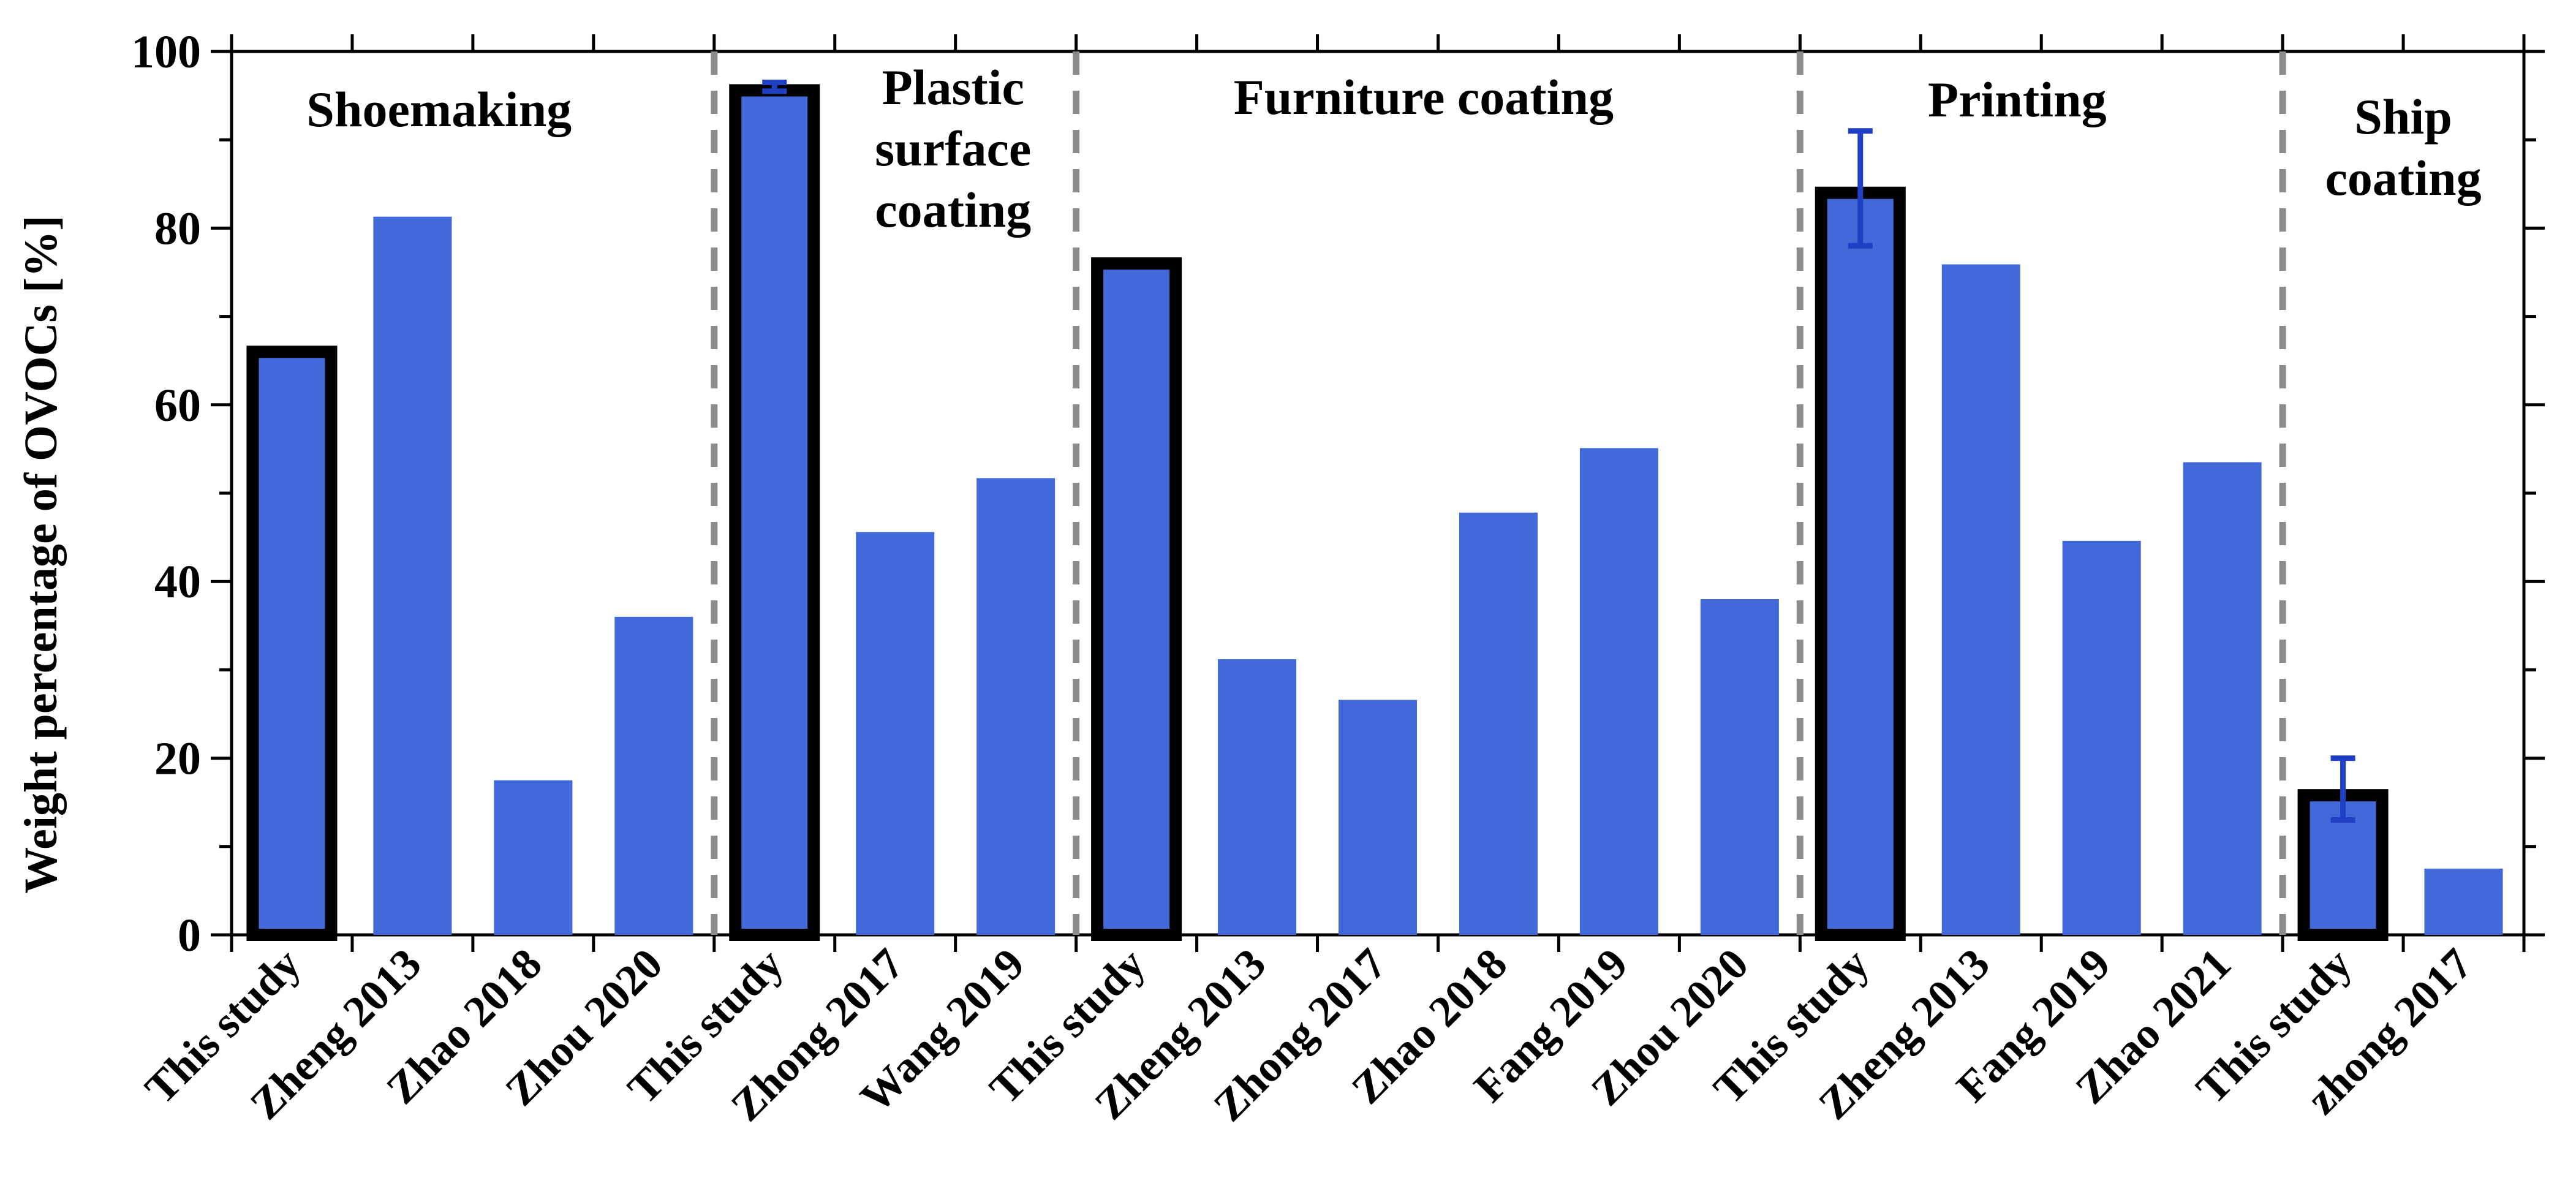  What do you see at coordinates (177, 228) in the screenshot?
I see `y-tick-label: 80` at bounding box center [177, 228].